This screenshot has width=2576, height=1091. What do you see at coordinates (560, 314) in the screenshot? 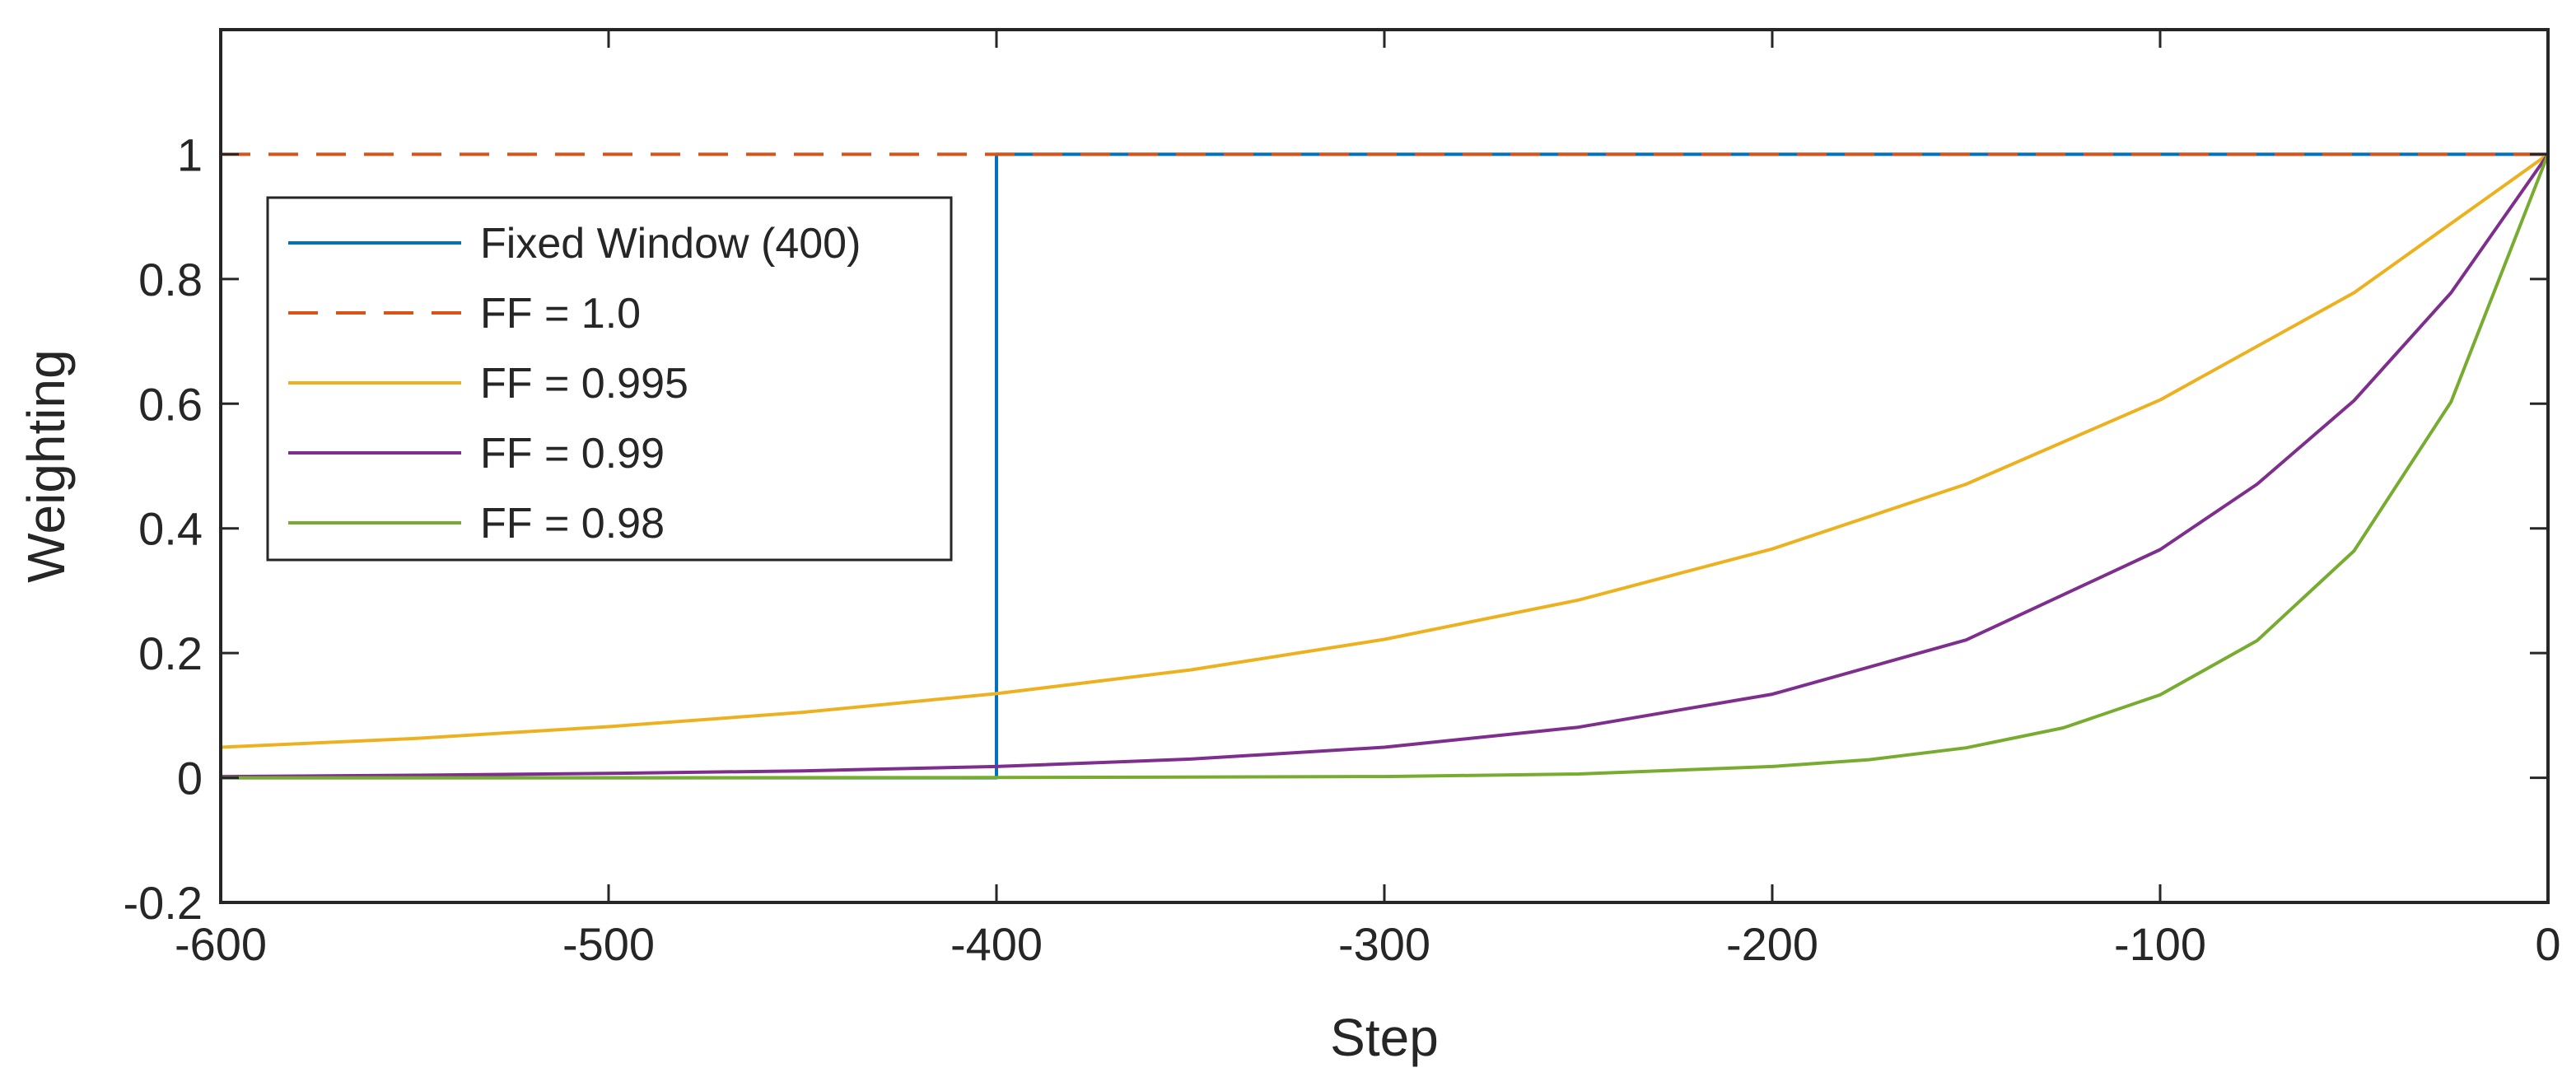
I see `legend-label: FF = 1.0` at bounding box center [560, 314].